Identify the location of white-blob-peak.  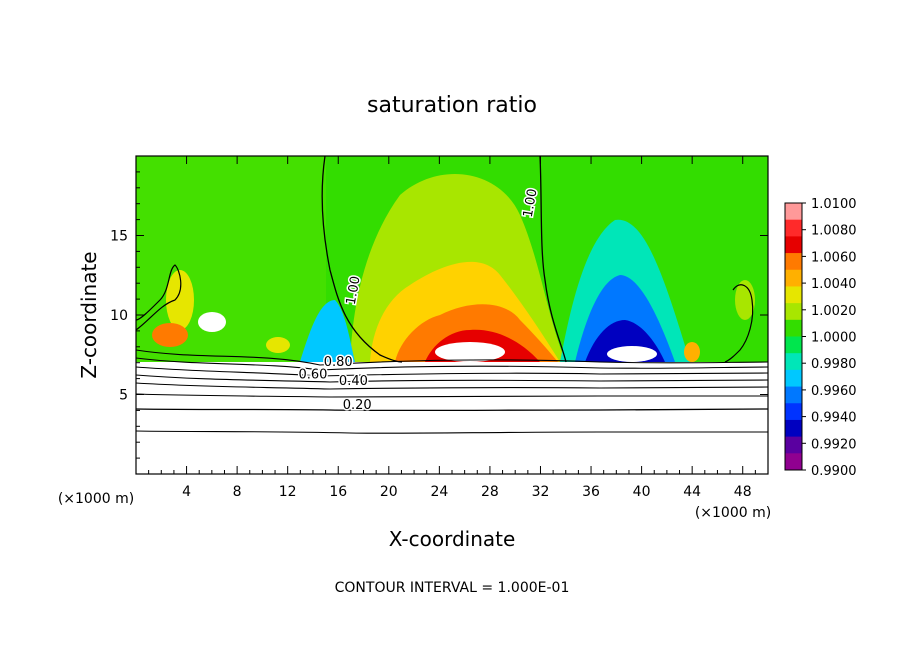
(470, 352).